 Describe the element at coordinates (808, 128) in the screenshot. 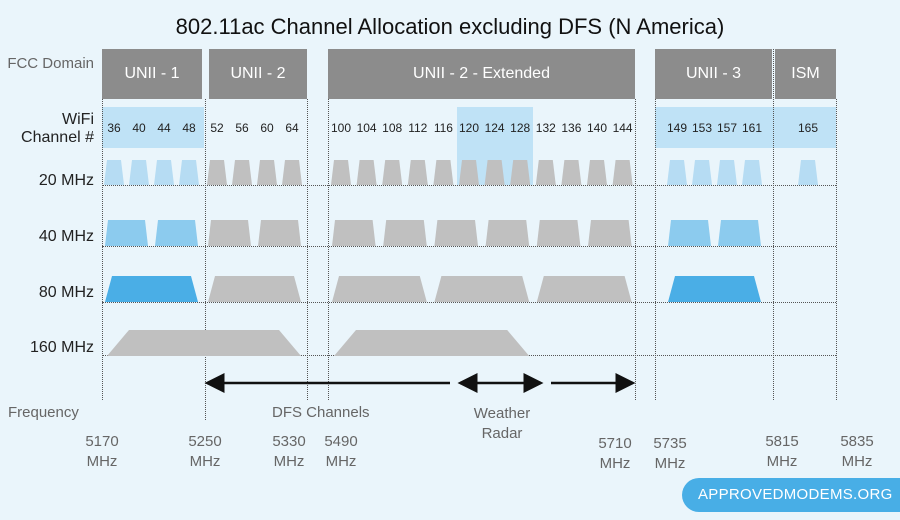

I see `channel-label: 165` at that location.